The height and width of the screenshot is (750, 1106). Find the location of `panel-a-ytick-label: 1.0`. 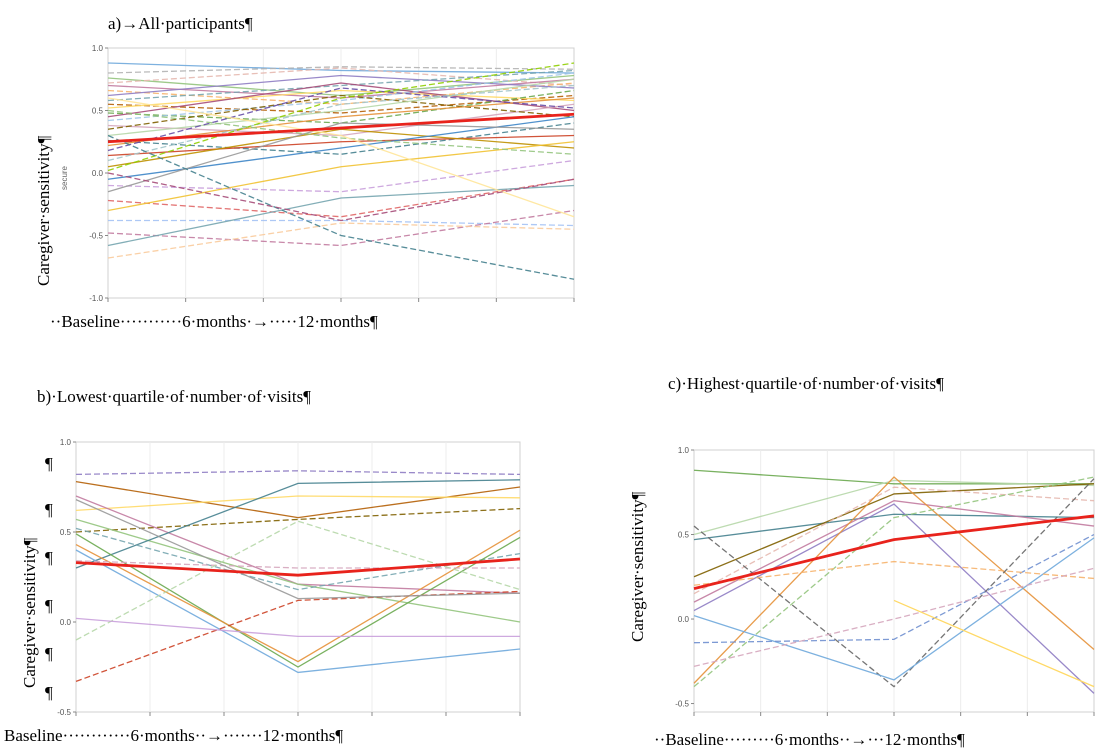

panel-a-ytick-label: 1.0 is located at coordinates (98, 48).